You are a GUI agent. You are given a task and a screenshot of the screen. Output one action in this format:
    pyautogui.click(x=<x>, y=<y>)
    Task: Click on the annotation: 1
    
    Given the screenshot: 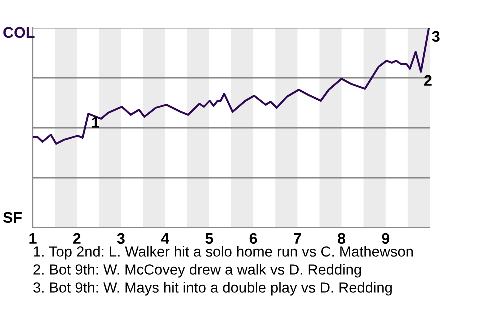 What is the action you would take?
    pyautogui.click(x=96, y=122)
    